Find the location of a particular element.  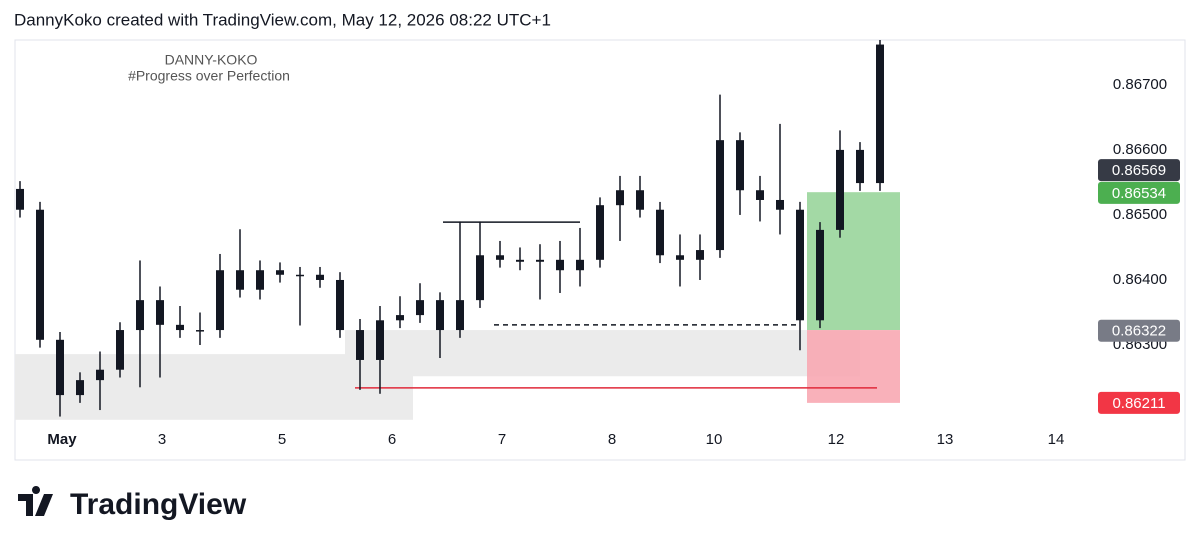

x-tick-label: 7 is located at coordinates (502, 439).